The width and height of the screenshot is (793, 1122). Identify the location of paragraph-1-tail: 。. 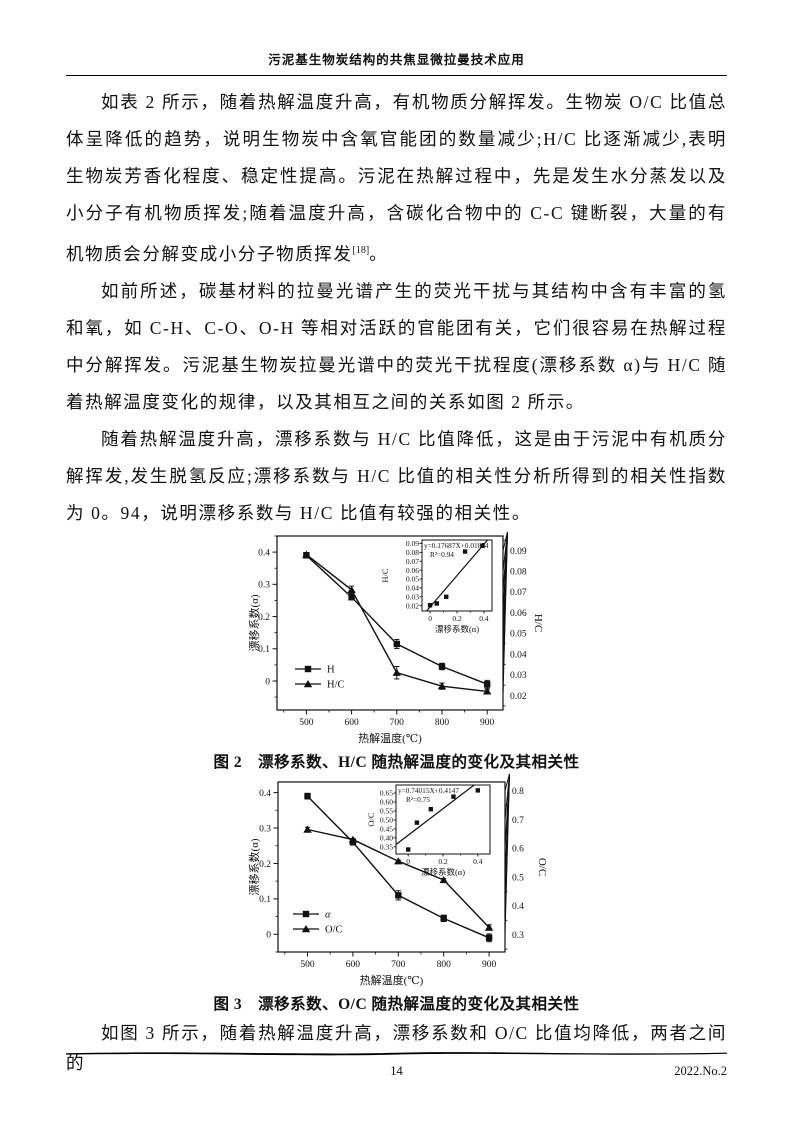
(379, 253).